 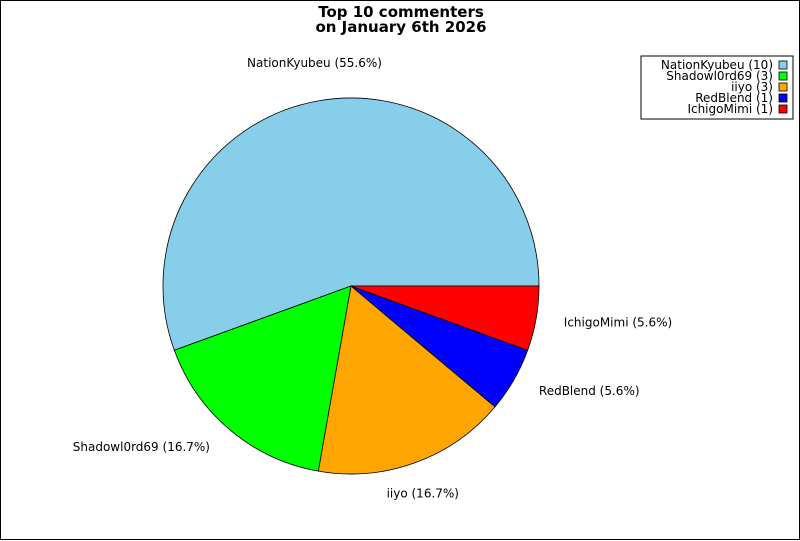 I want to click on legend-swatch-iiyo, so click(x=783, y=87).